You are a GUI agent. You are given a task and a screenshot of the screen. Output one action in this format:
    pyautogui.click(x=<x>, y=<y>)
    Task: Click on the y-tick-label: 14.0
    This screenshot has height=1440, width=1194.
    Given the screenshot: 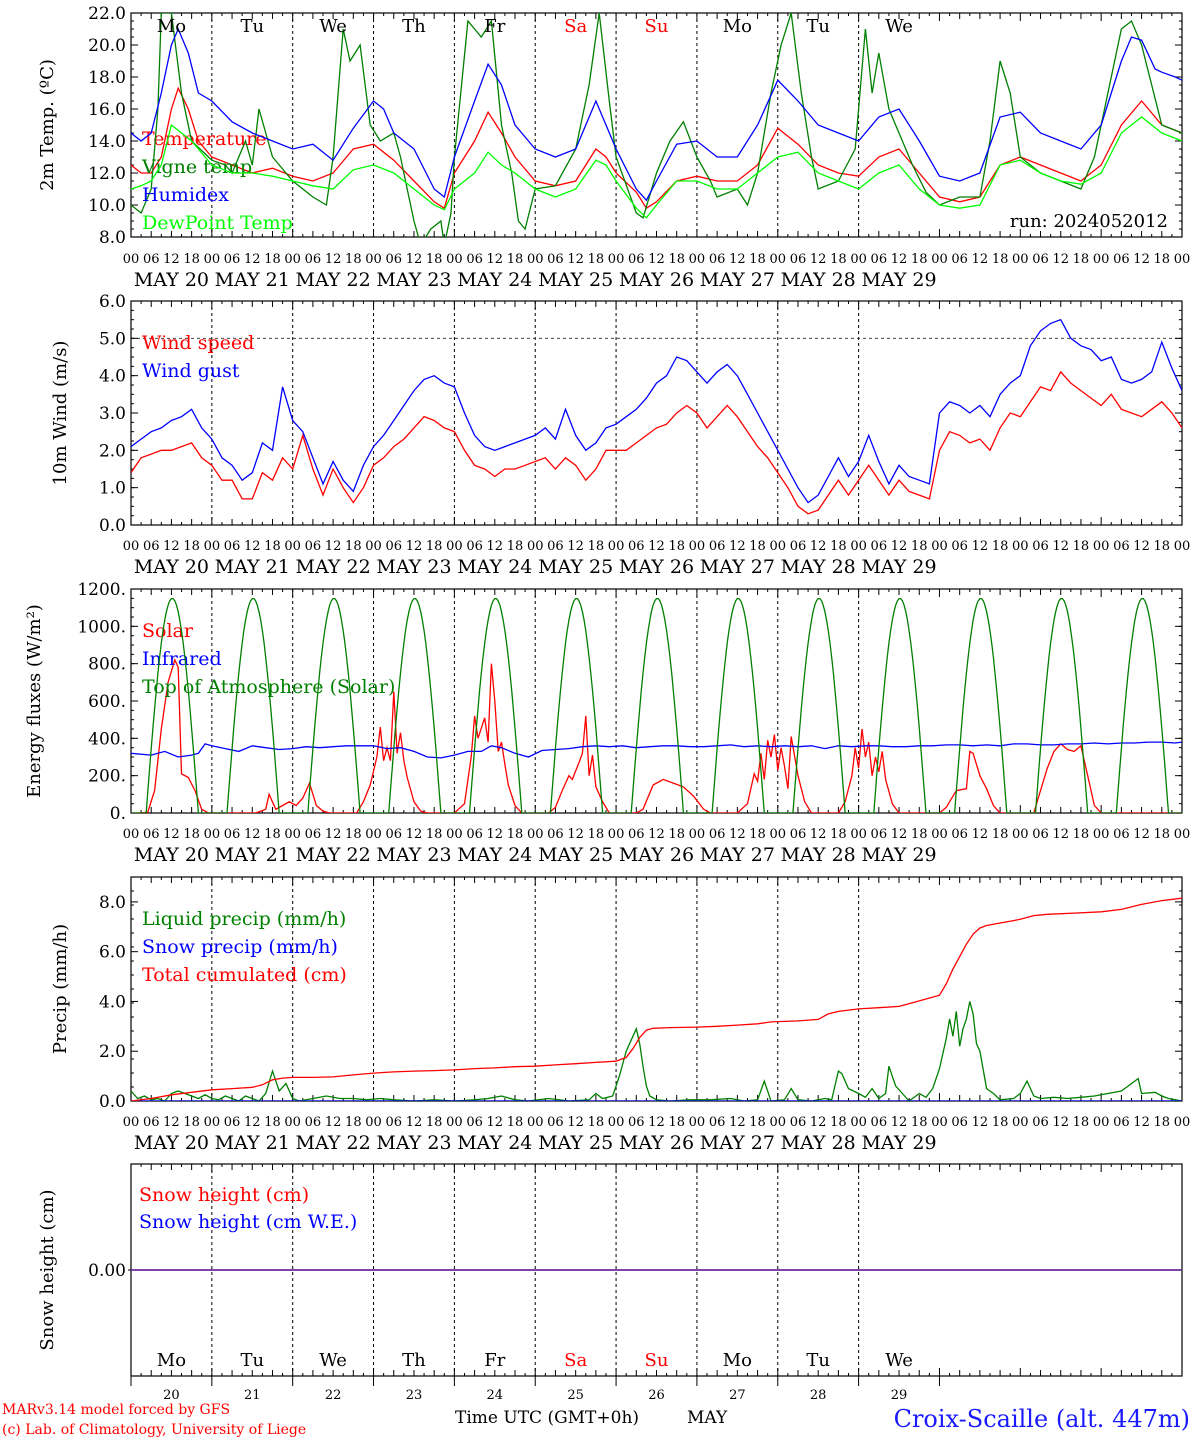 What is the action you would take?
    pyautogui.click(x=107, y=142)
    